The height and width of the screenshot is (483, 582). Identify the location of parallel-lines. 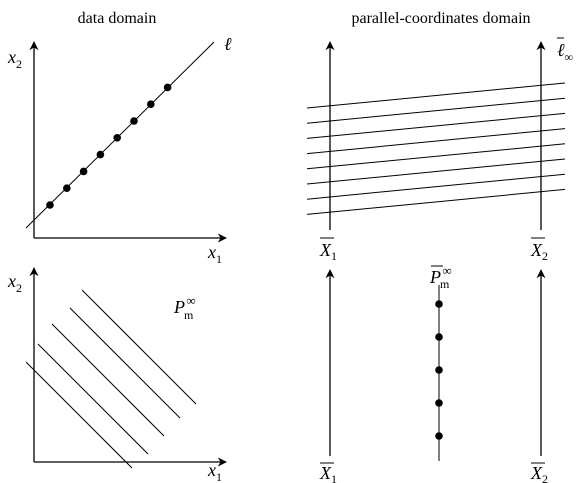
(111, 379).